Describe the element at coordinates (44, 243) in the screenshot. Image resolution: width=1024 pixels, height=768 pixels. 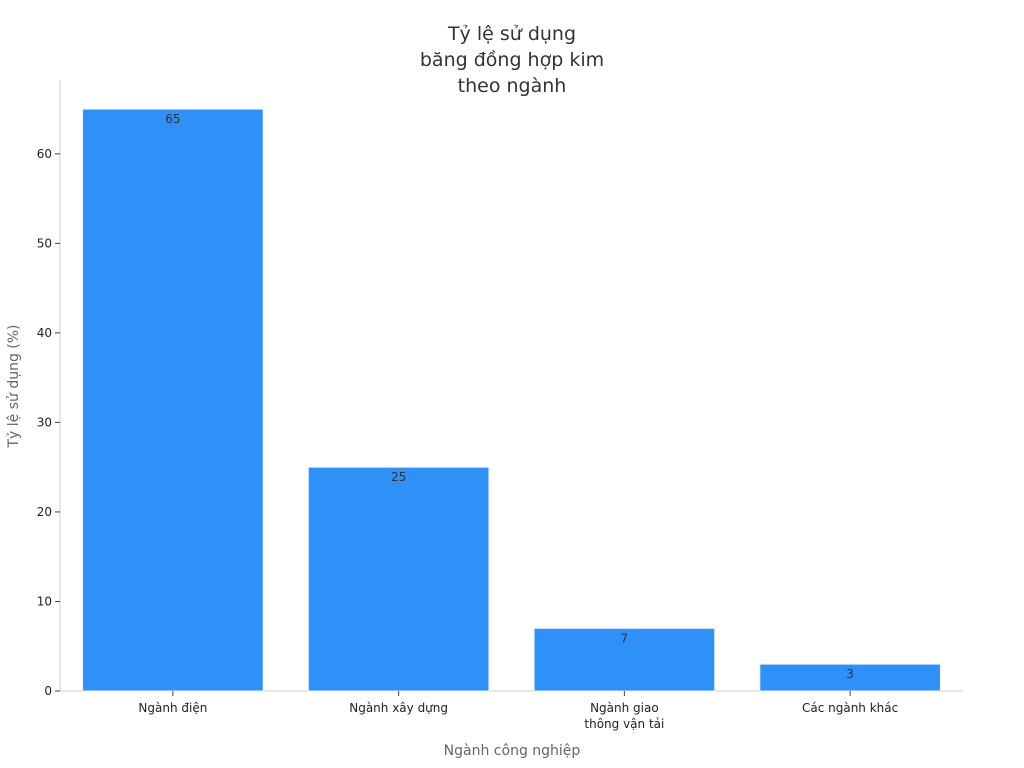
I see `y-tick-label: 50` at that location.